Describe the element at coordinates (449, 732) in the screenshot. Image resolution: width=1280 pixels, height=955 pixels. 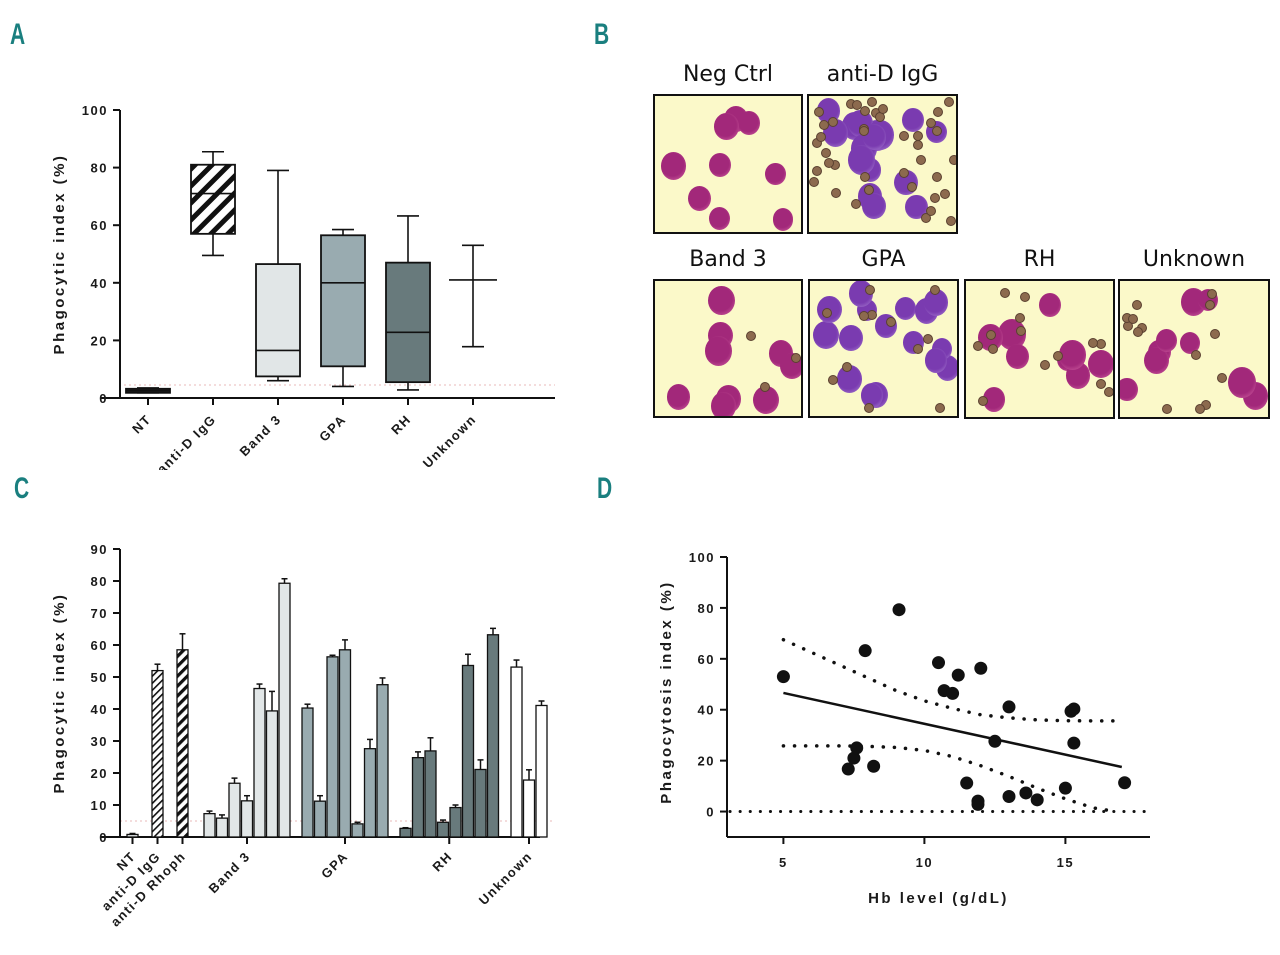
I see `bar-group-rh` at that location.